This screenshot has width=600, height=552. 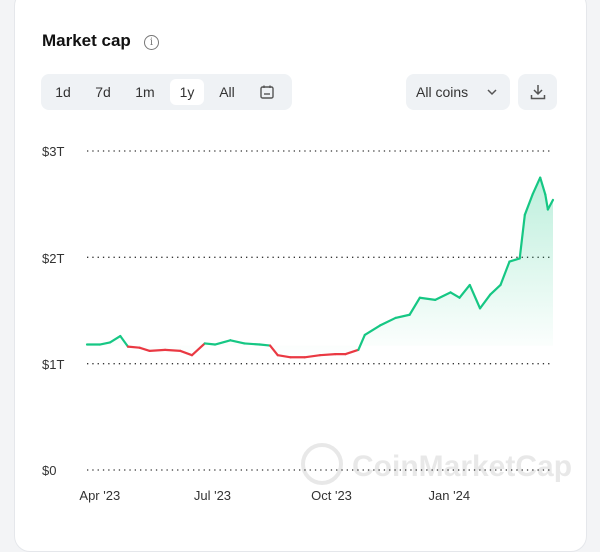 I want to click on range-selector: 1d 7d 1m 1y All, so click(x=166, y=92).